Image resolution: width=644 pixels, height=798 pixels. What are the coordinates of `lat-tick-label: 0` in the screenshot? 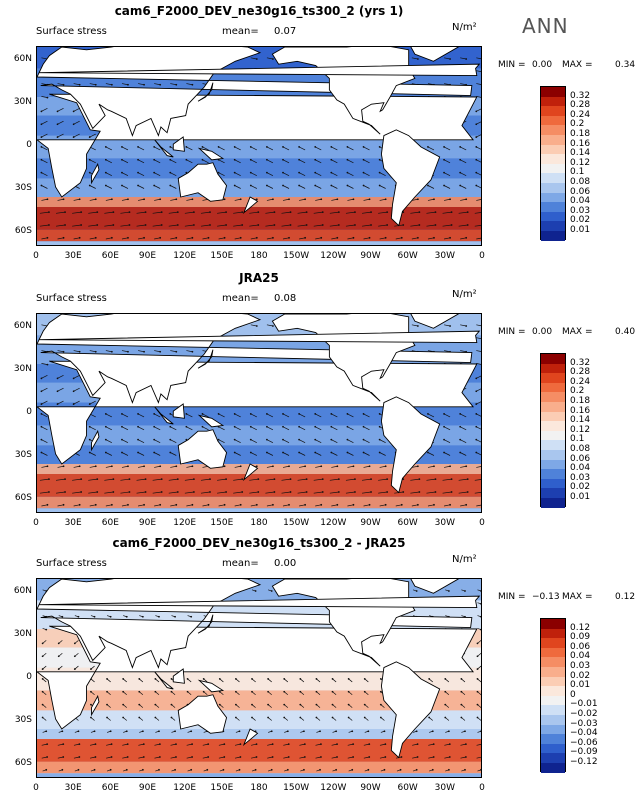 It's located at (29, 677).